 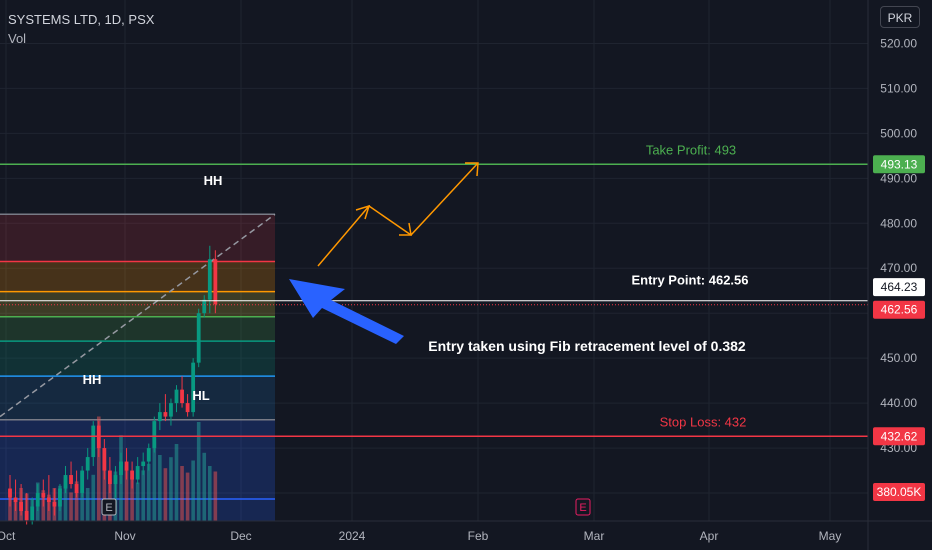 I want to click on currency-button: PKR, so click(x=900, y=17).